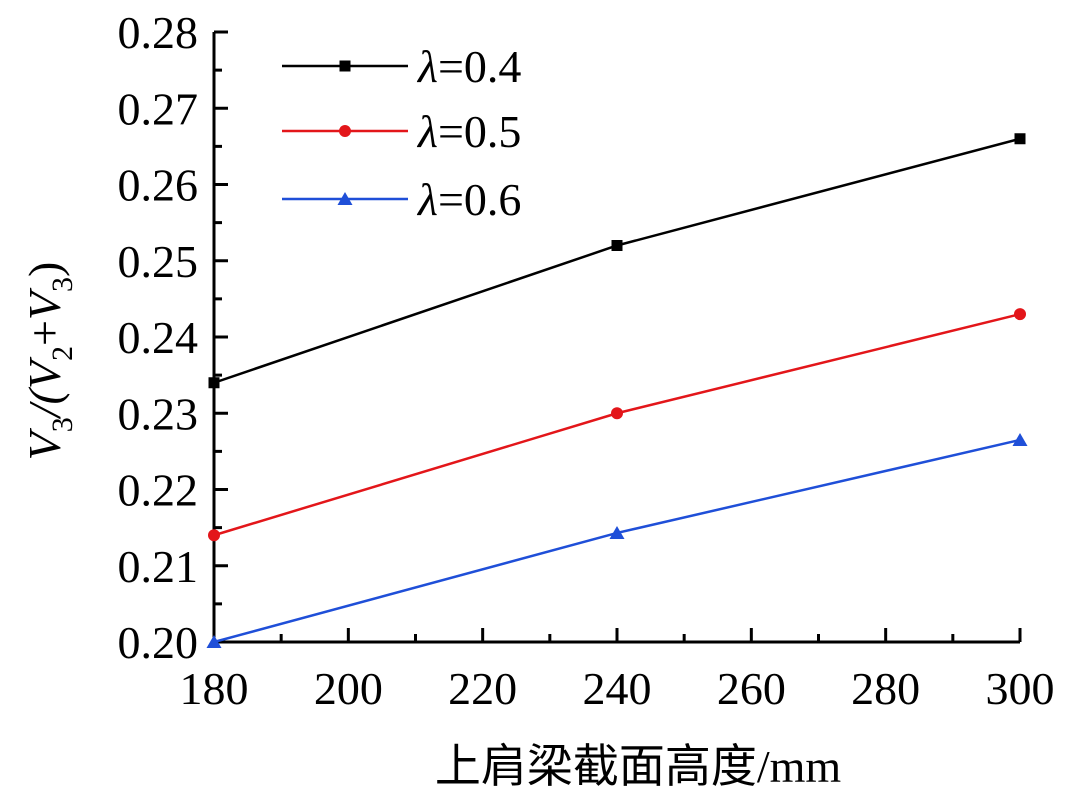  I want to click on y-axis-title: V3/(V2+V3), so click(49, 361).